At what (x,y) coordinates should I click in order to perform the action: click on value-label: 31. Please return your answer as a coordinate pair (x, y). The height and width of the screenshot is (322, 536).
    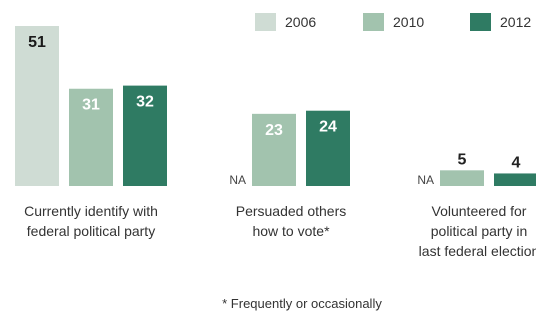
    Looking at the image, I should click on (91, 105).